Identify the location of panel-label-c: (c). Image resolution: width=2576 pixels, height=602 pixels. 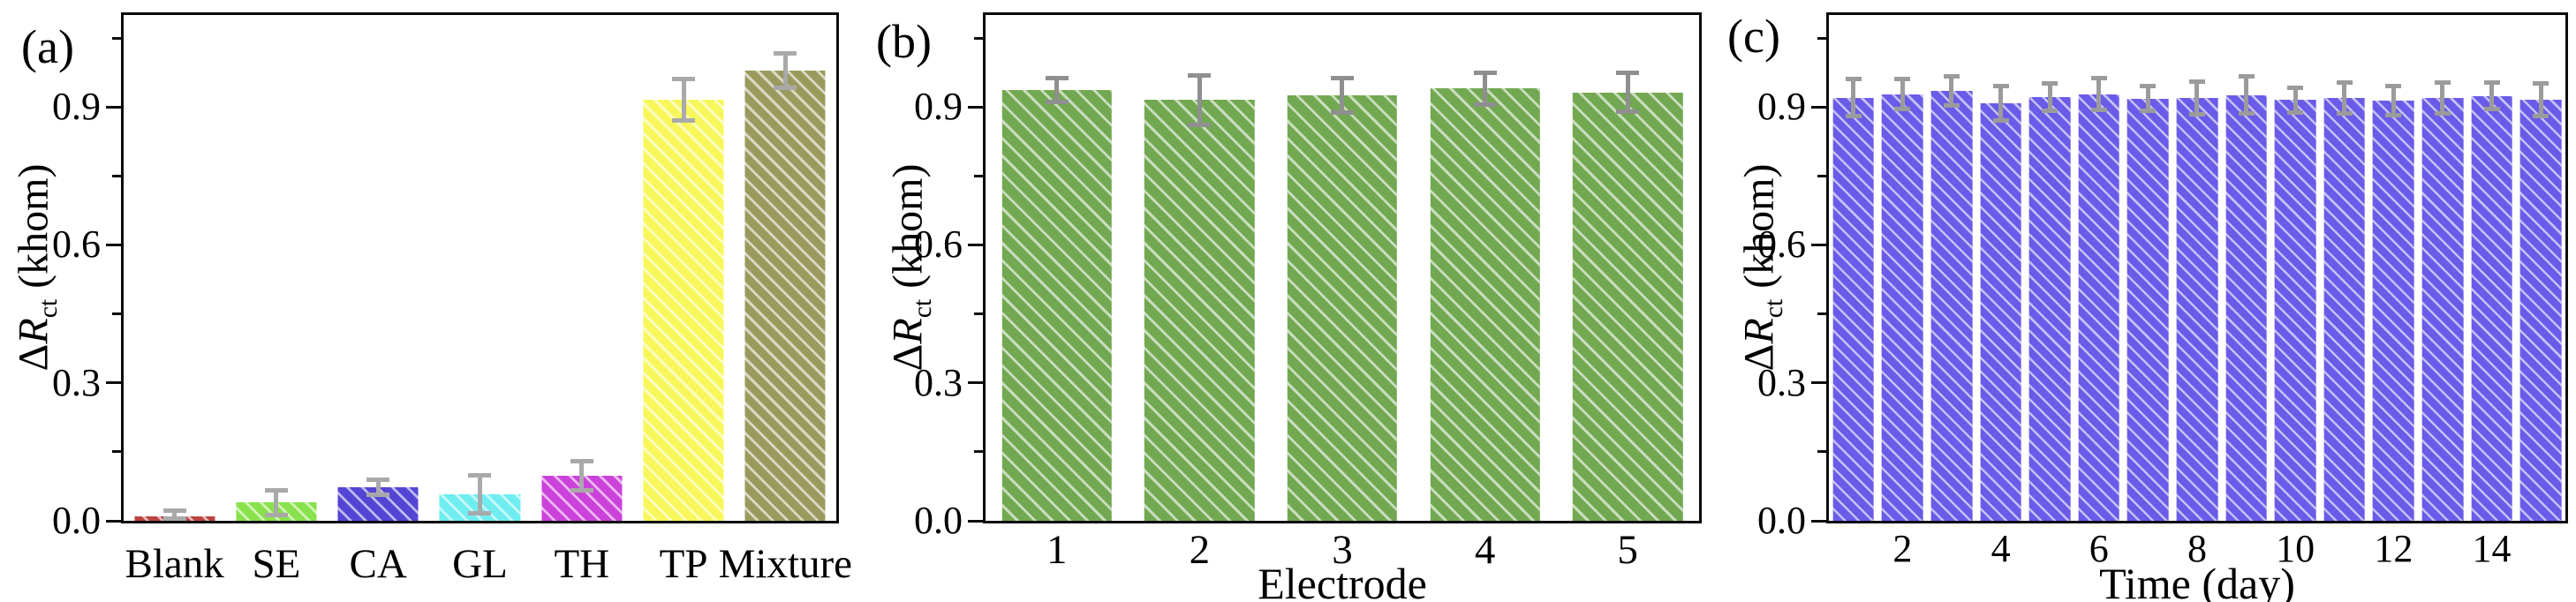
(1753, 36).